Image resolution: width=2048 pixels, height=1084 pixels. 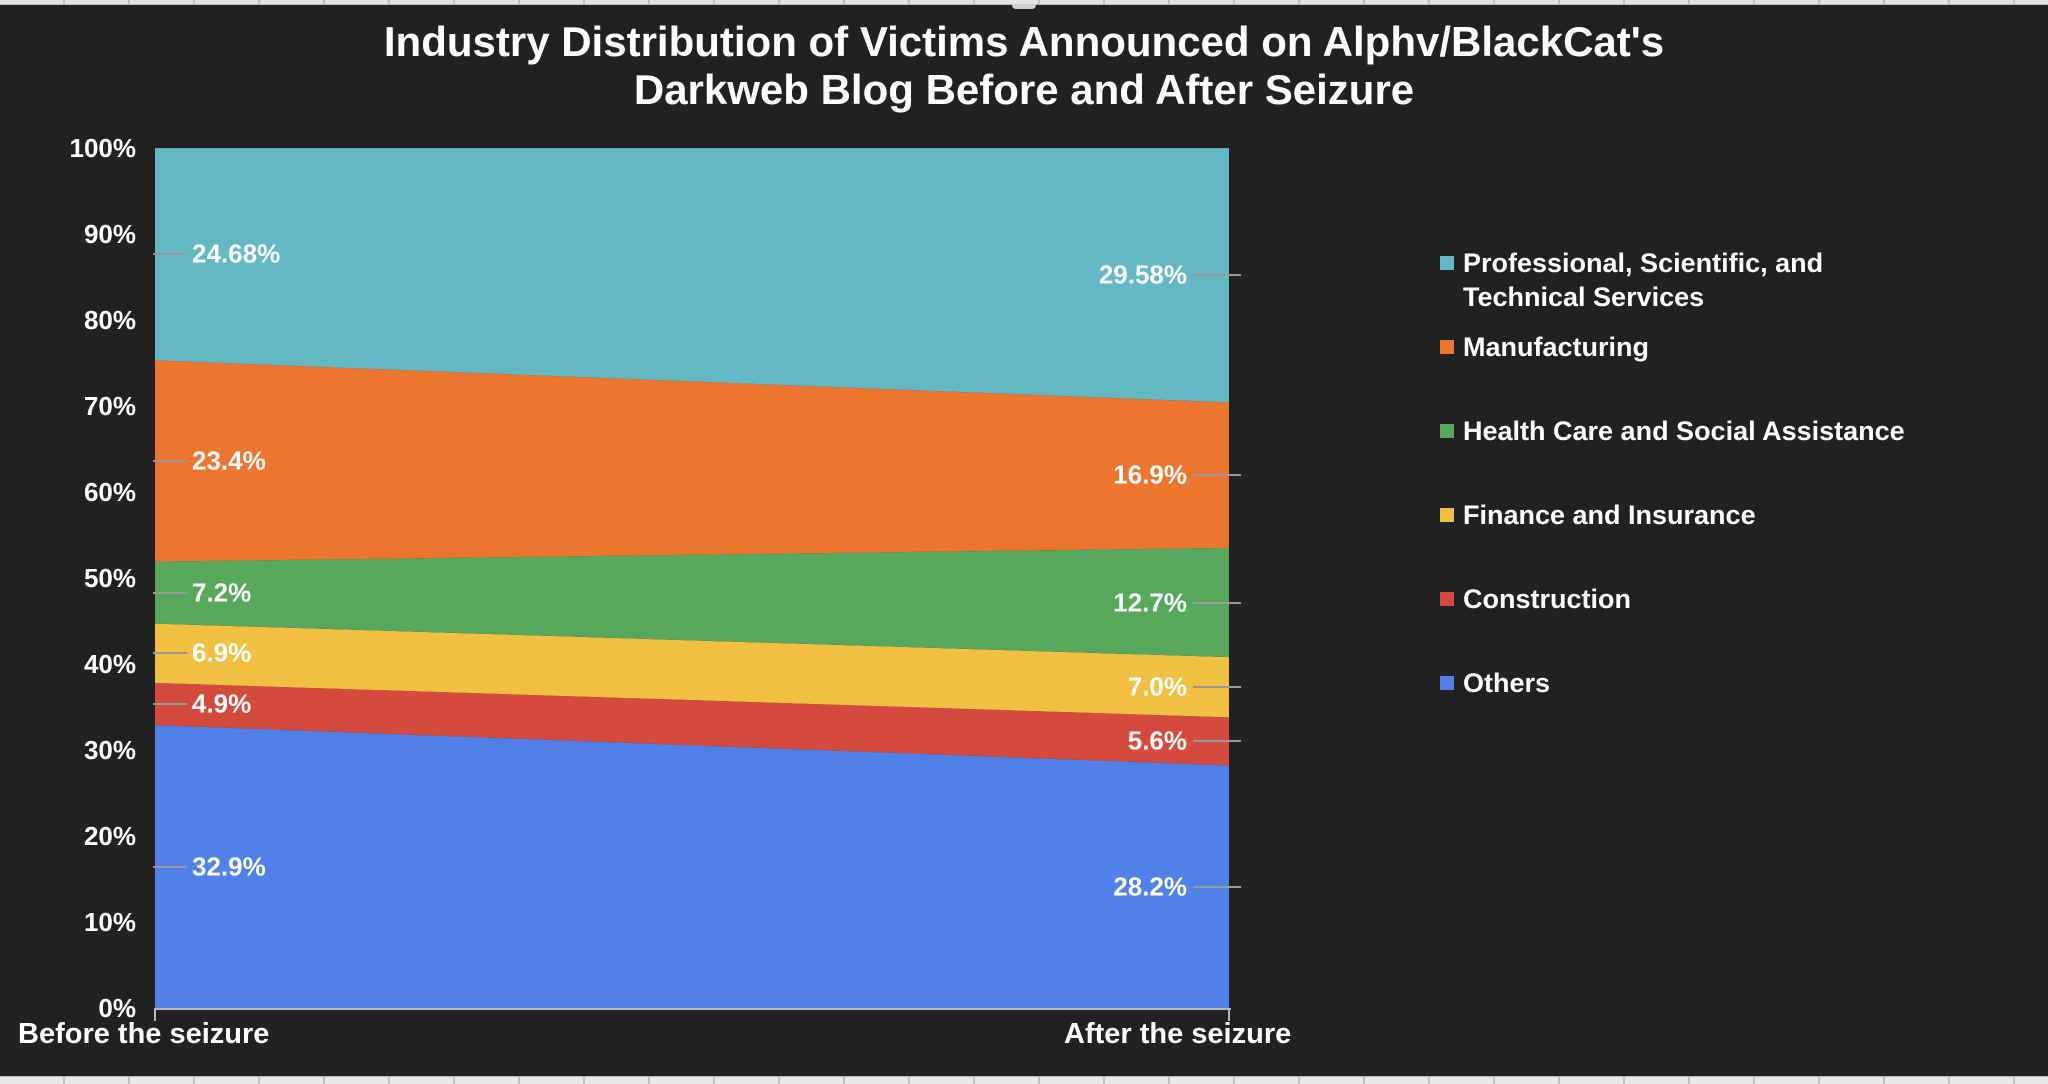 I want to click on x-axis-label-after: After the seizure, so click(x=1178, y=1034).